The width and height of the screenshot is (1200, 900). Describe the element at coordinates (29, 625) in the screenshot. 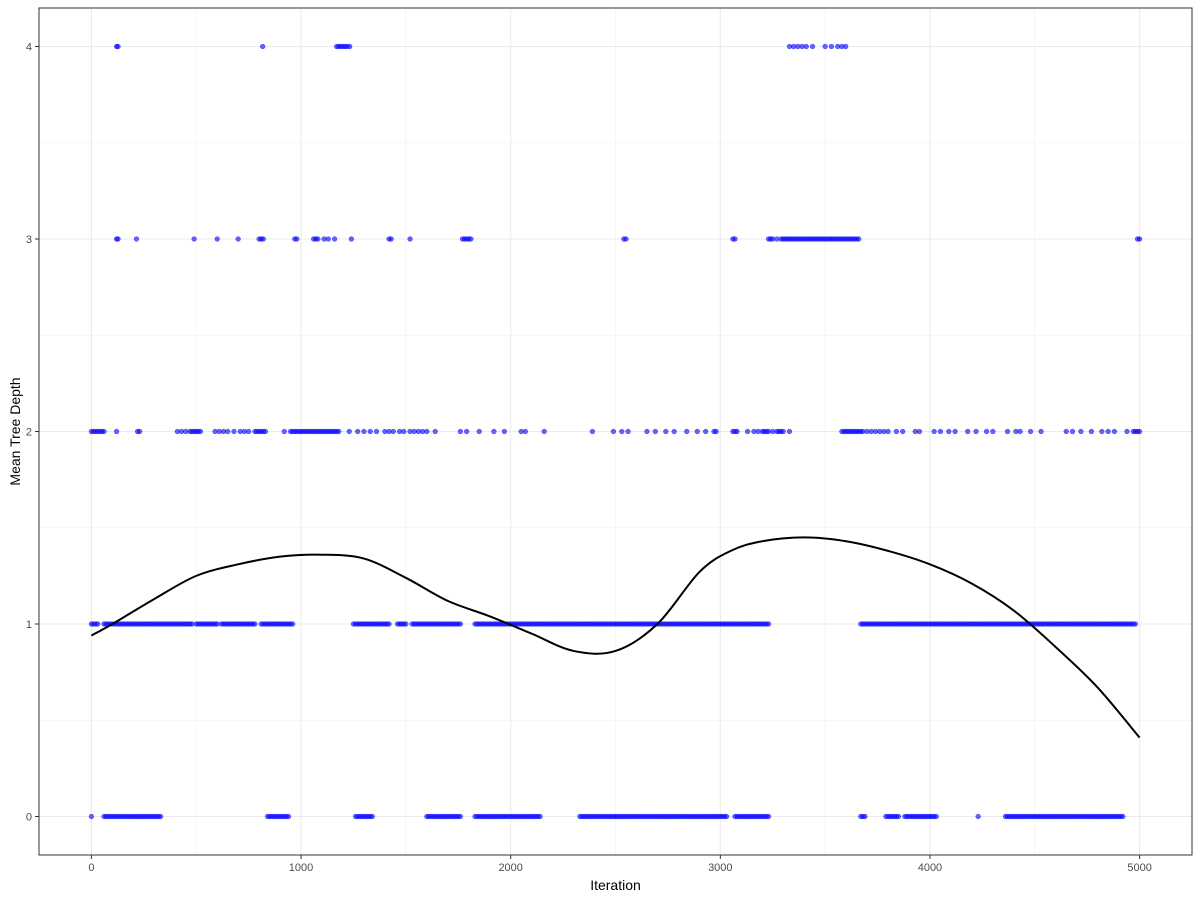

I see `y-tick-label: 1` at that location.